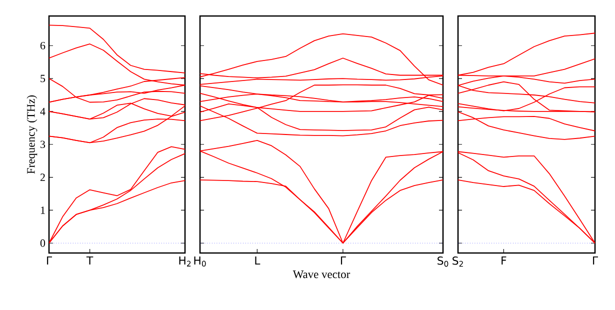 Image resolution: width=615 pixels, height=310 pixels. What do you see at coordinates (42, 210) in the screenshot?
I see `y-tick-label: 1` at bounding box center [42, 210].